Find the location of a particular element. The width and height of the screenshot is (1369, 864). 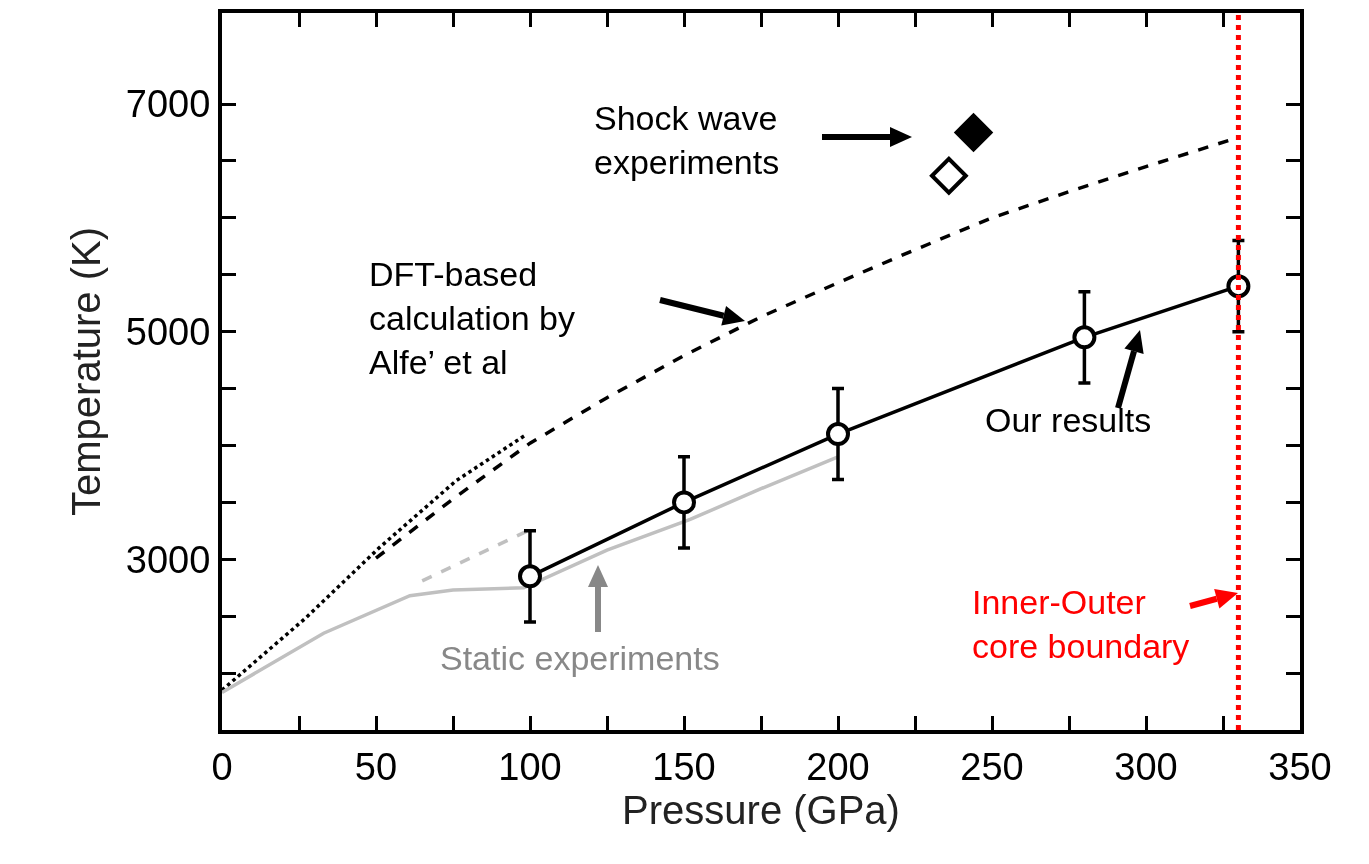

y-tick-label: 3000 is located at coordinates (168, 559).